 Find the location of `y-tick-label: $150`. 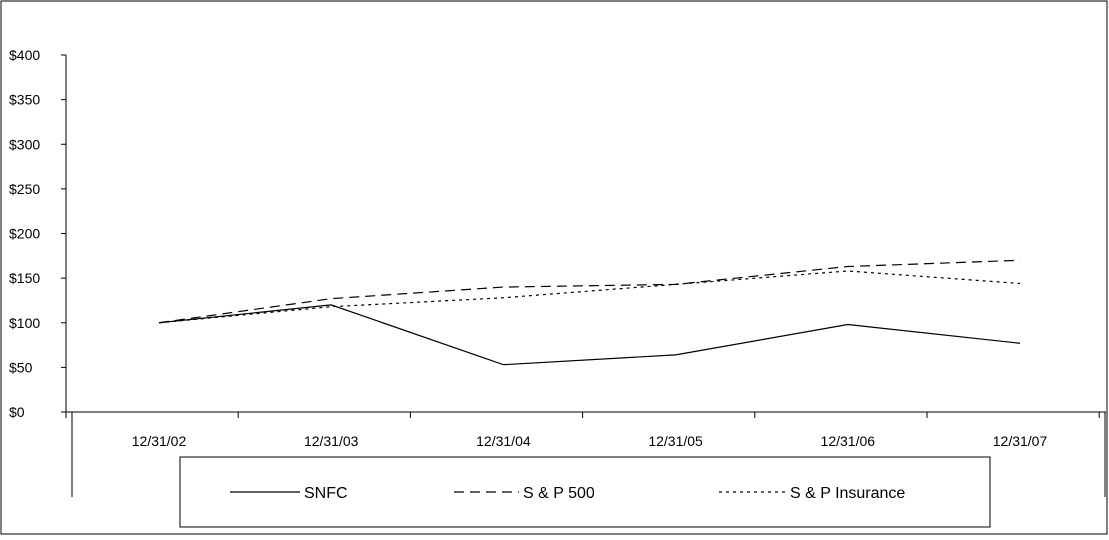

y-tick-label: $150 is located at coordinates (24, 278).